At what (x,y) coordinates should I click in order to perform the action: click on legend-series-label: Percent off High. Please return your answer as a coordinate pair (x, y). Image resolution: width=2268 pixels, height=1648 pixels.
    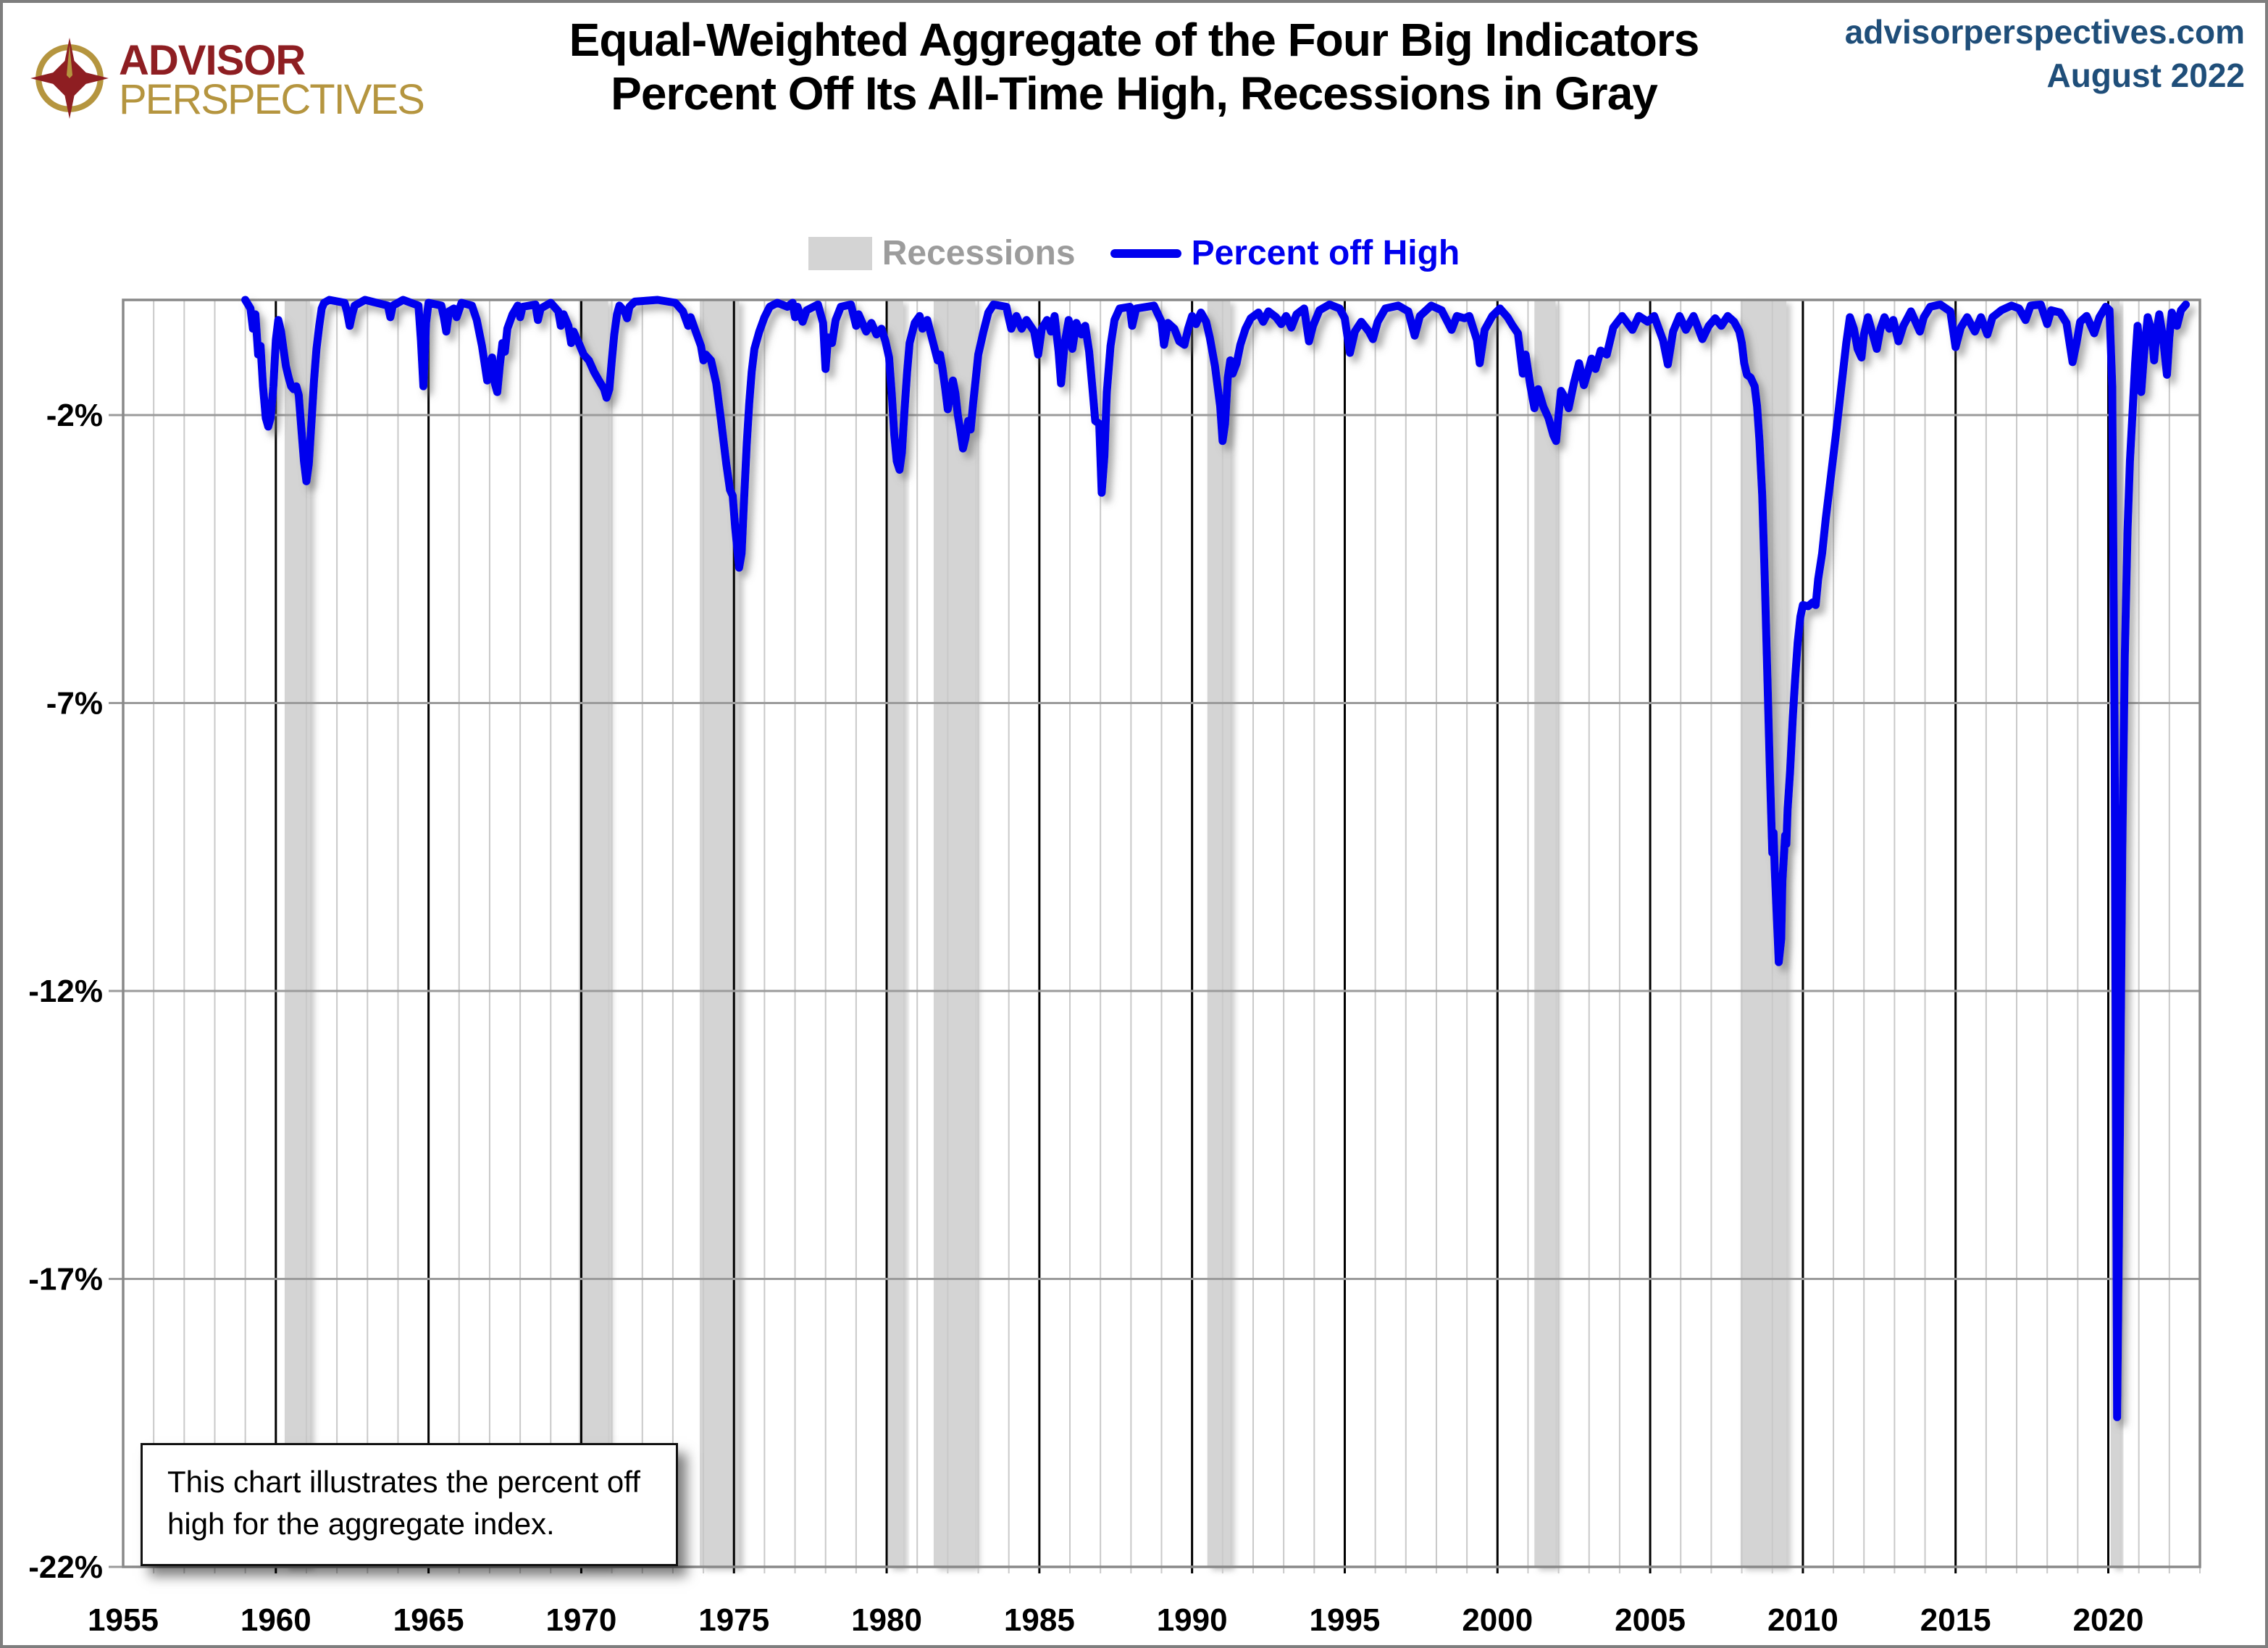
    Looking at the image, I should click on (1326, 253).